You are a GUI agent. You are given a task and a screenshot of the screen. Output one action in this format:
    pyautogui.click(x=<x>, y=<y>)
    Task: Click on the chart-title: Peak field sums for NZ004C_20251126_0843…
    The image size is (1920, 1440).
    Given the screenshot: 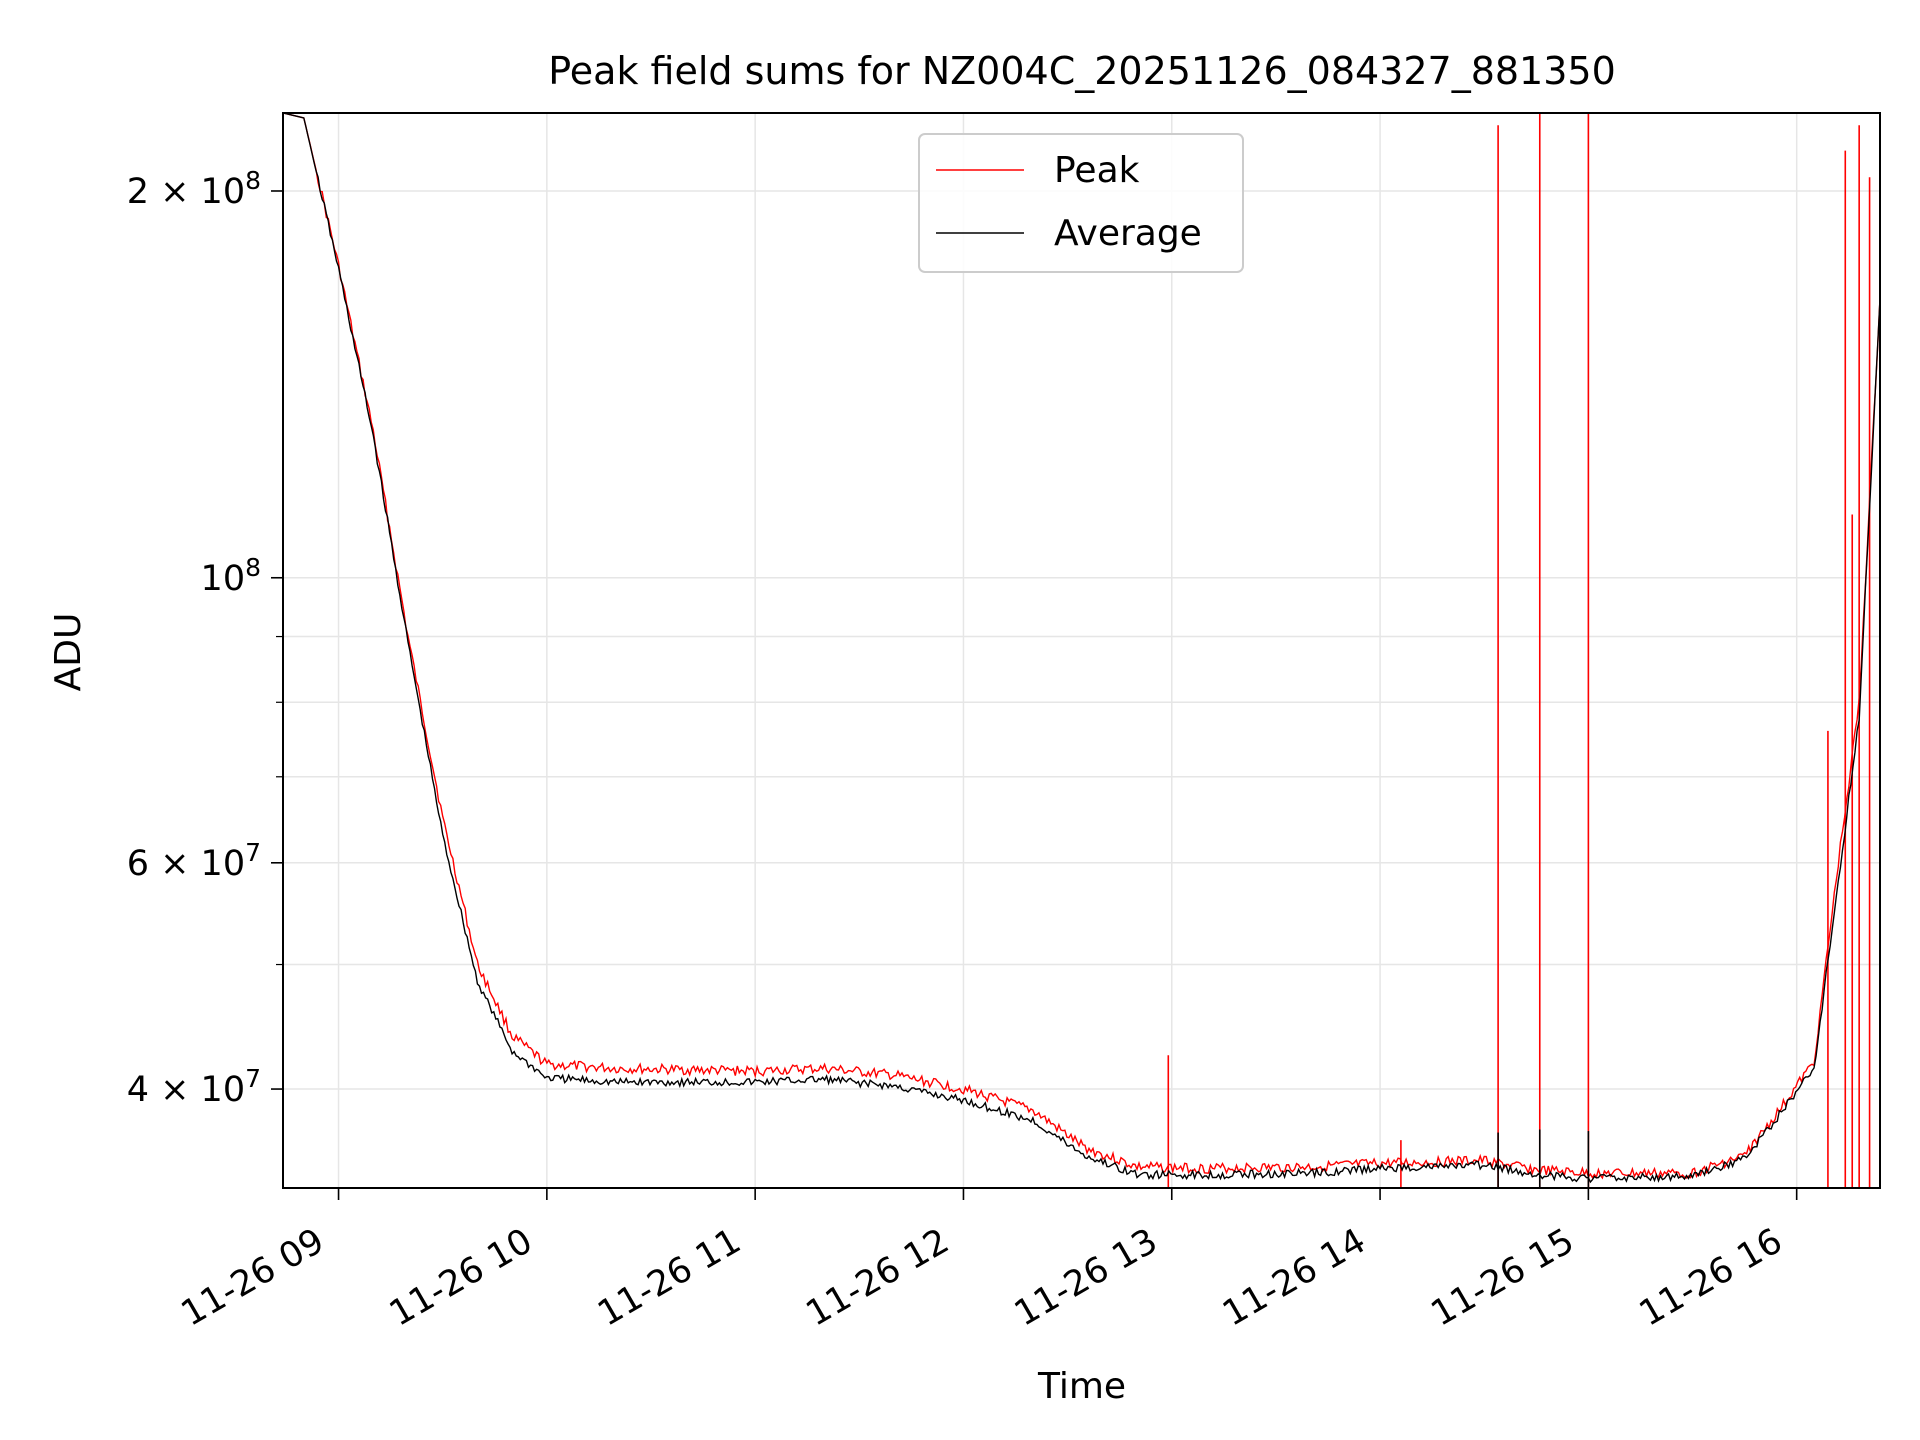 What is the action you would take?
    pyautogui.click(x=1082, y=71)
    